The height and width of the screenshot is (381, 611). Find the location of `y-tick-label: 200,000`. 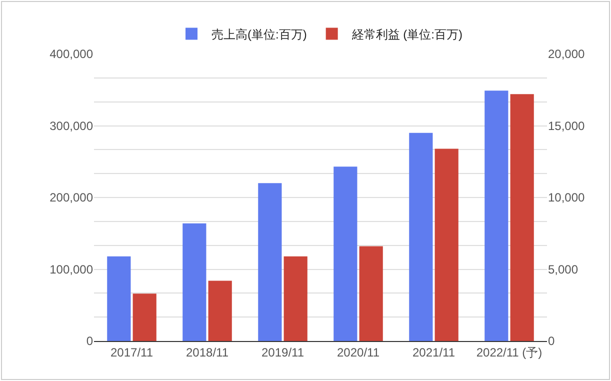

y-tick-label: 200,000 is located at coordinates (72, 197).